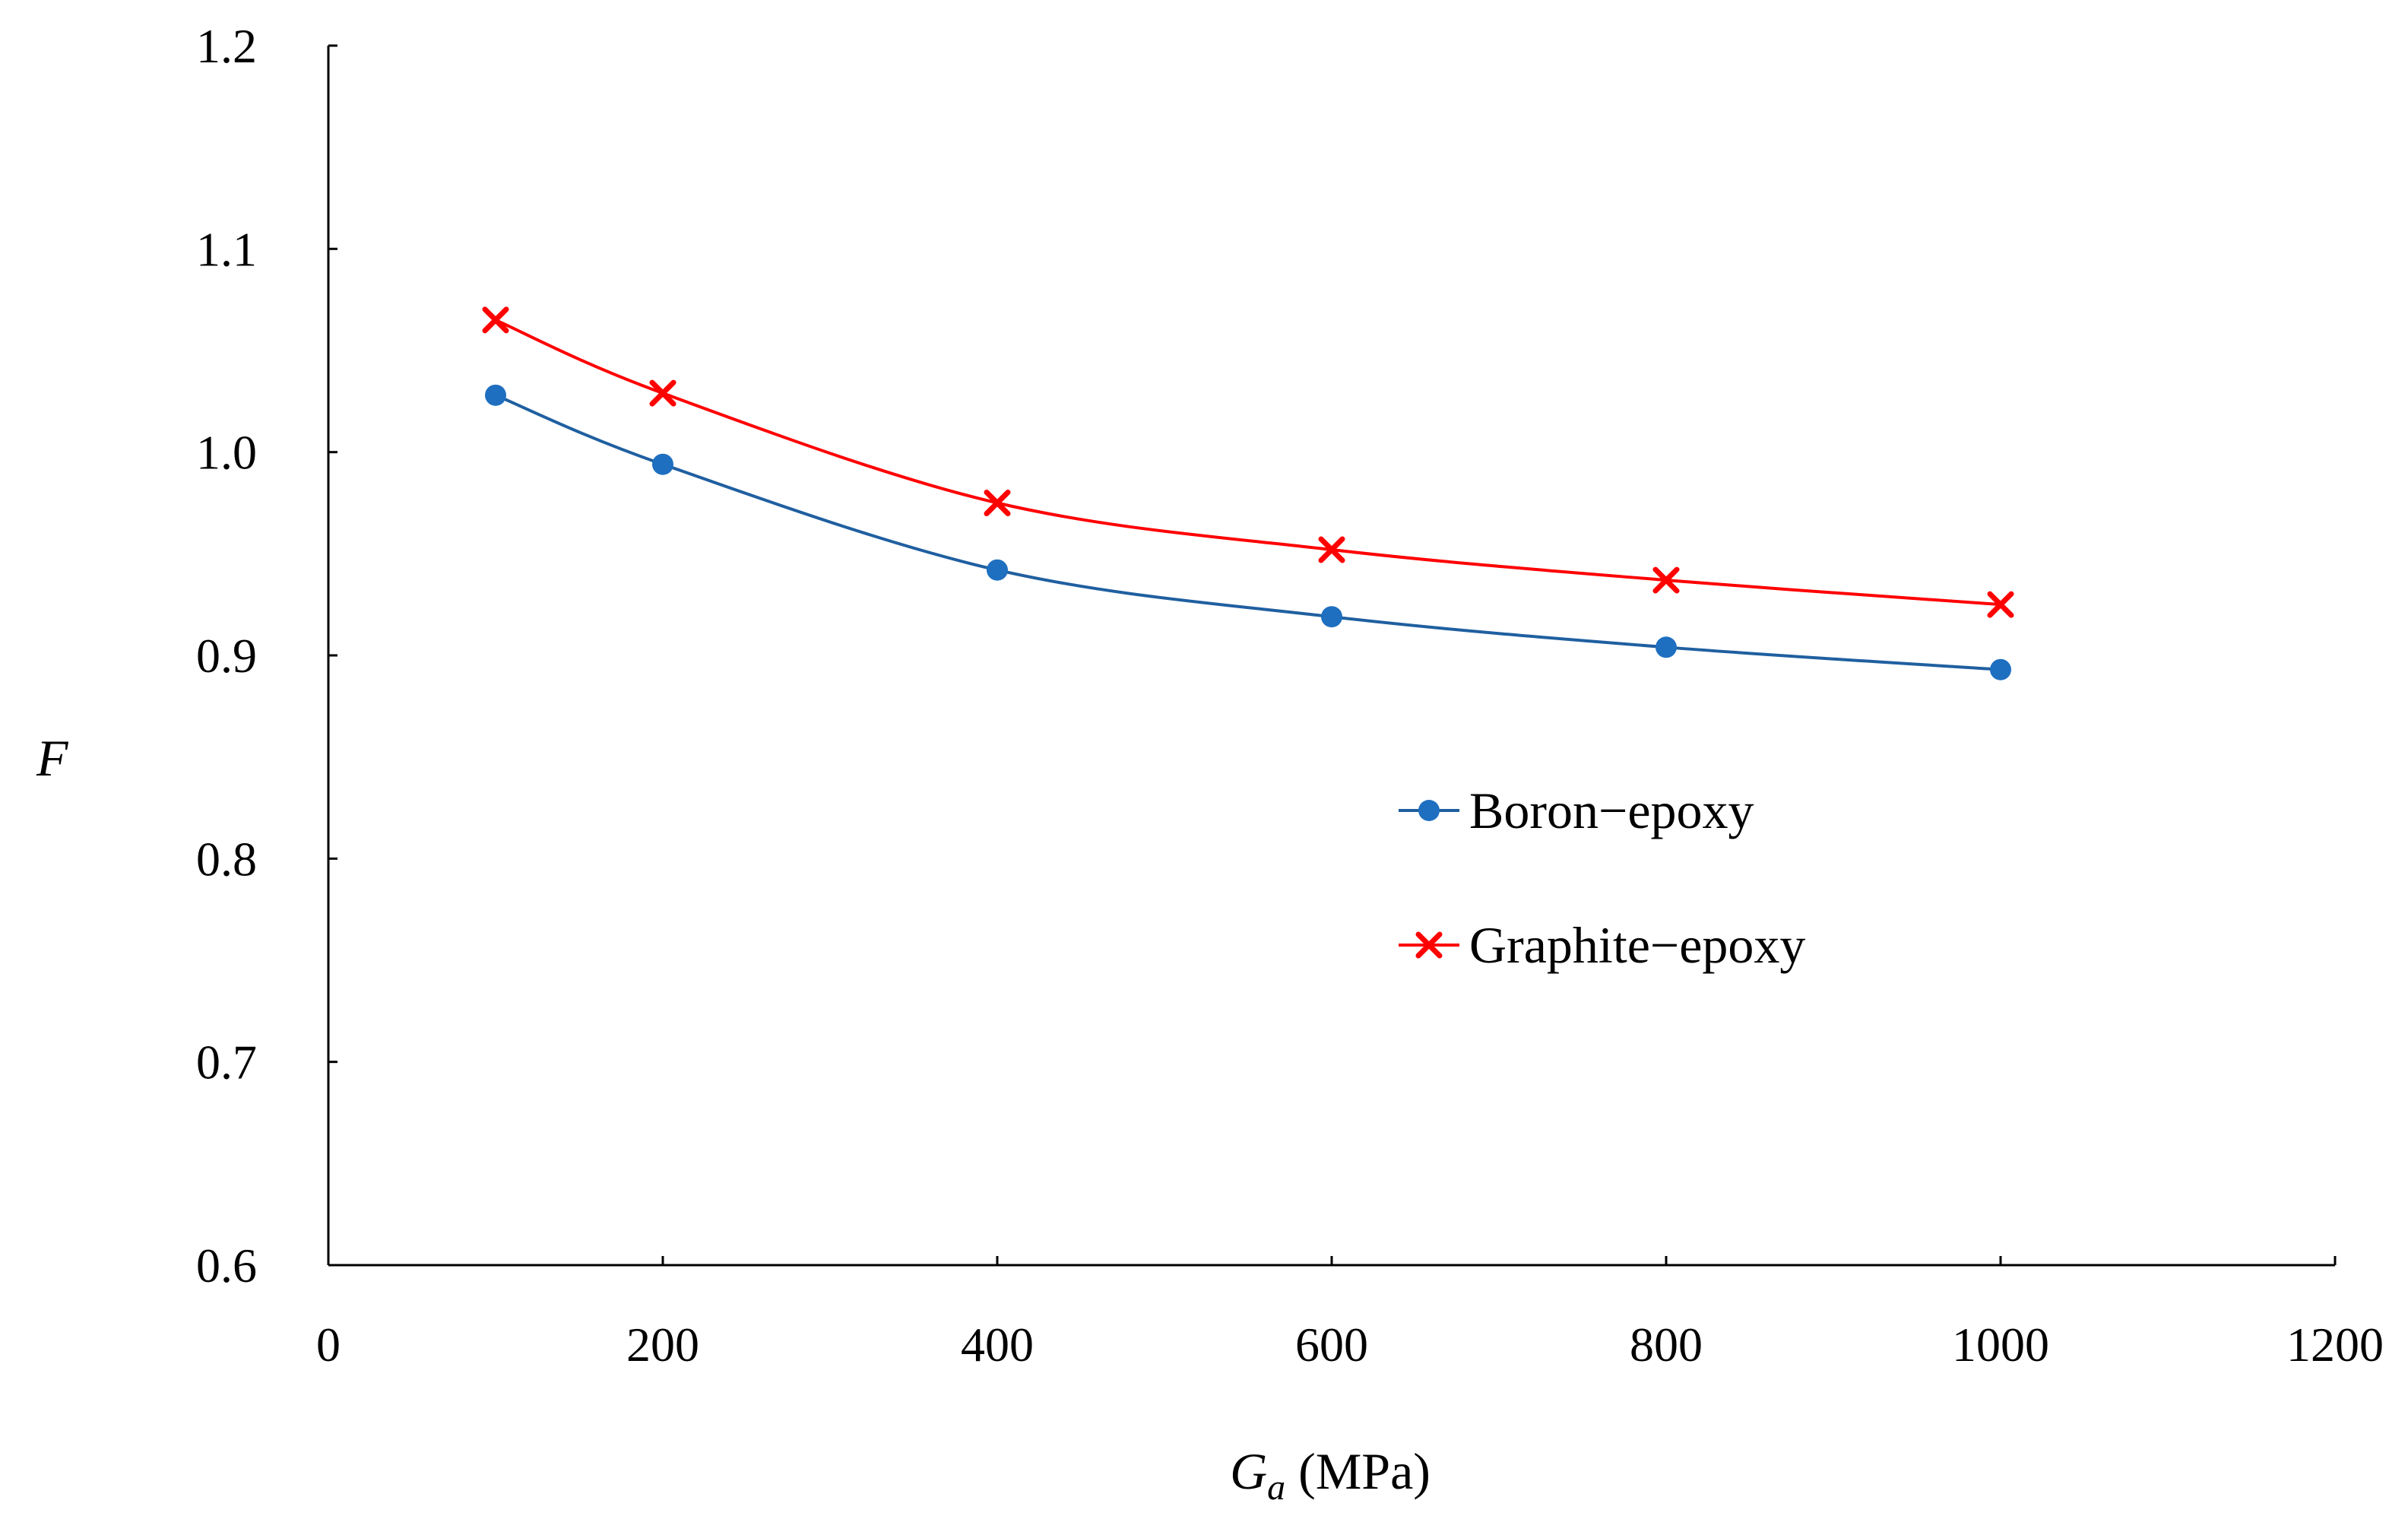 The image size is (2408, 1532). I want to click on x-tick-label: 1000, so click(2000, 1345).